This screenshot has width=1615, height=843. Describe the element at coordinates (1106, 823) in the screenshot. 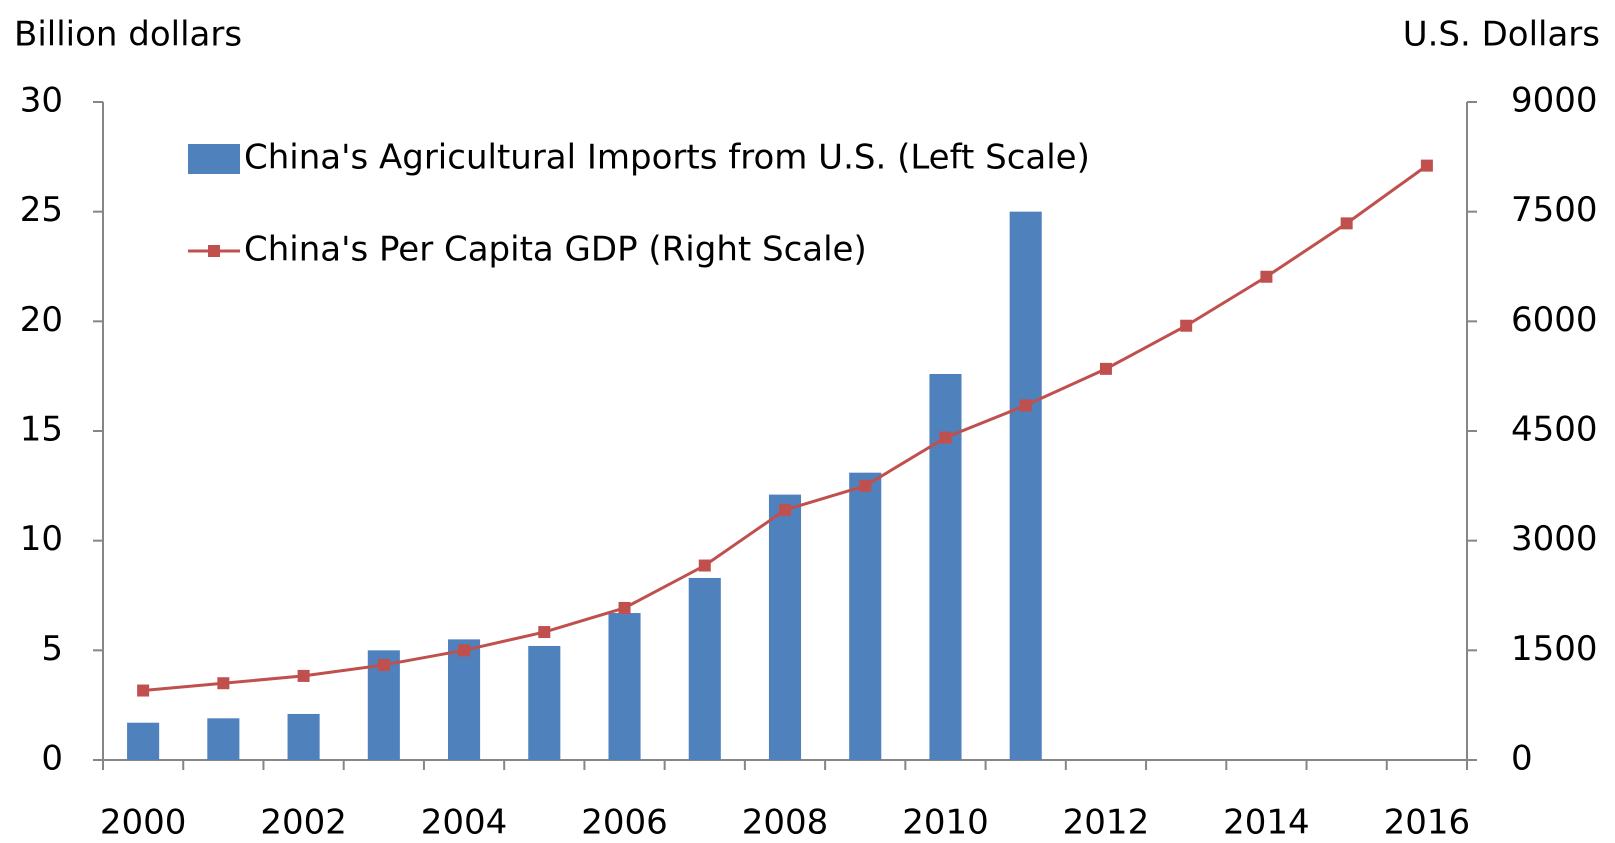

I see `x-tick-label: 2012` at that location.